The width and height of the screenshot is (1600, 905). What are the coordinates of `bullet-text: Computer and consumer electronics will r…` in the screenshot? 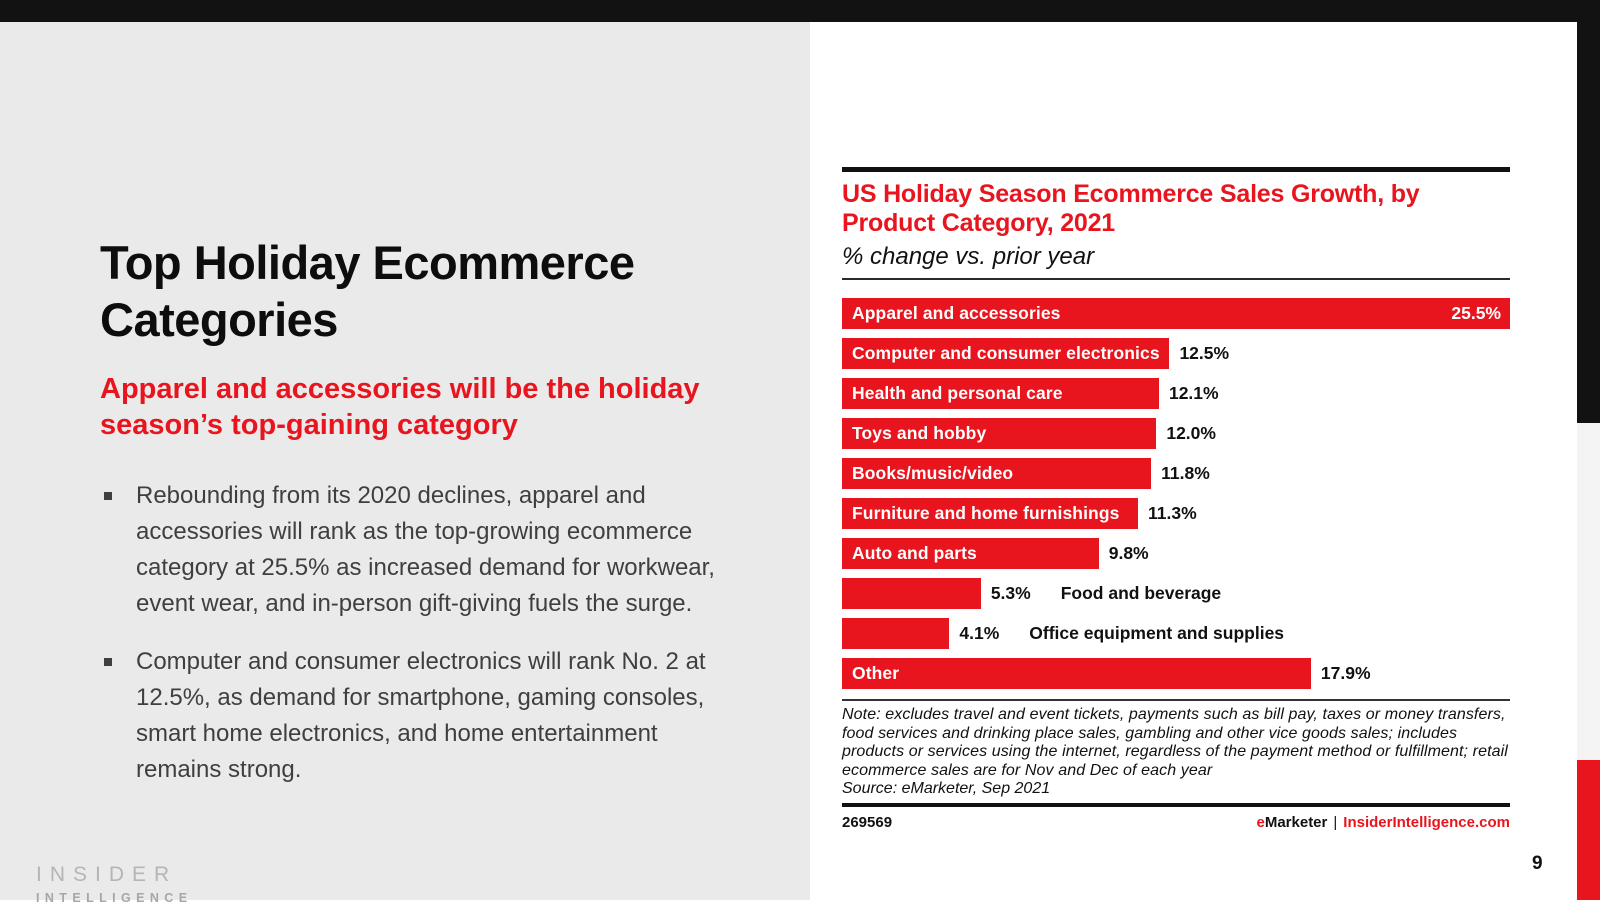 It's located at (421, 715).